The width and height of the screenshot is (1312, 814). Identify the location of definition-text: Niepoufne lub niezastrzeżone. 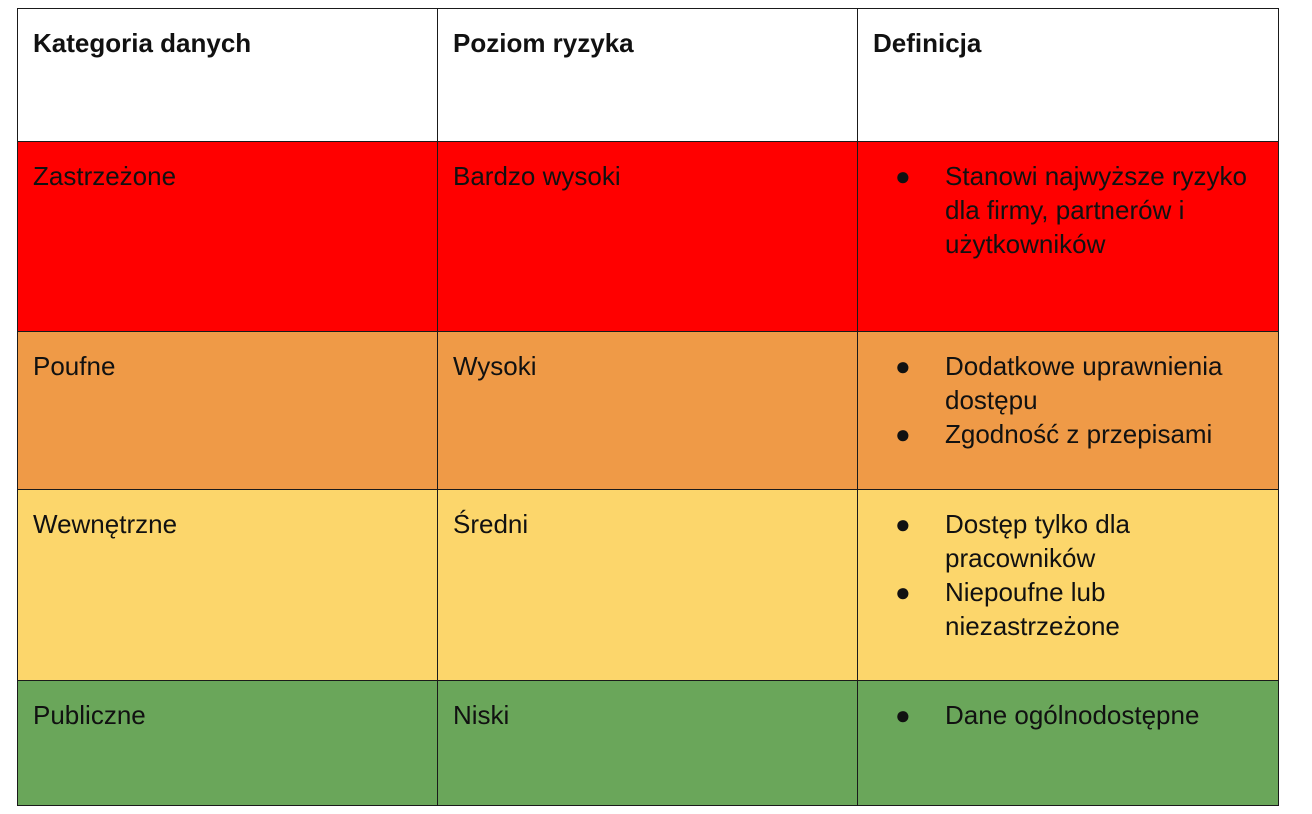
(1032, 609).